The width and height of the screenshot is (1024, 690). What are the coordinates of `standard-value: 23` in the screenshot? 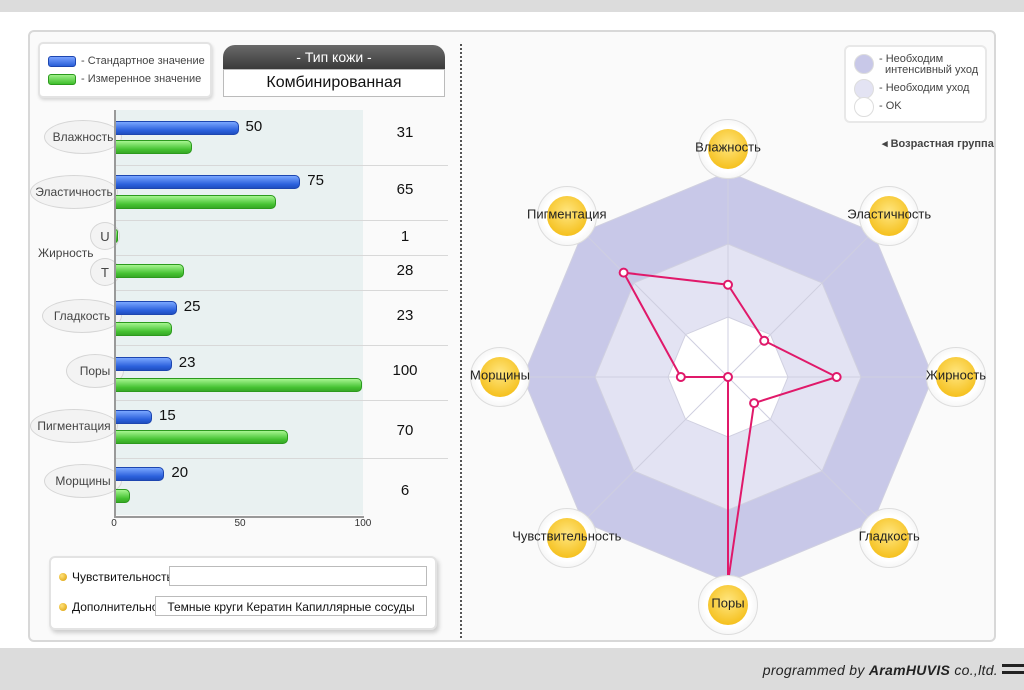 It's located at (187, 362).